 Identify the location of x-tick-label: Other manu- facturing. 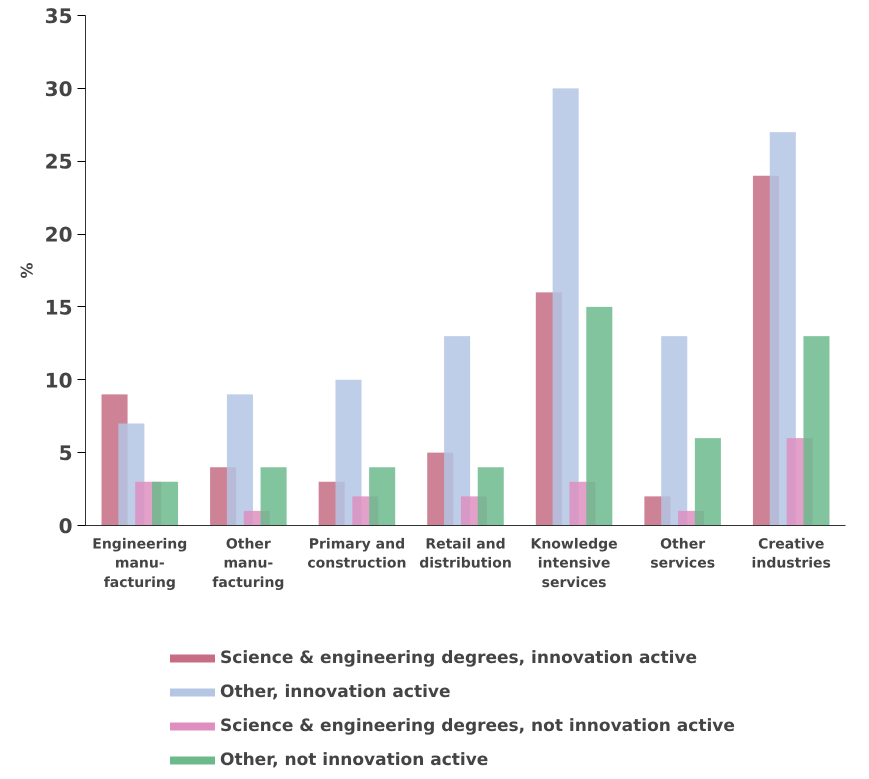
(248, 563).